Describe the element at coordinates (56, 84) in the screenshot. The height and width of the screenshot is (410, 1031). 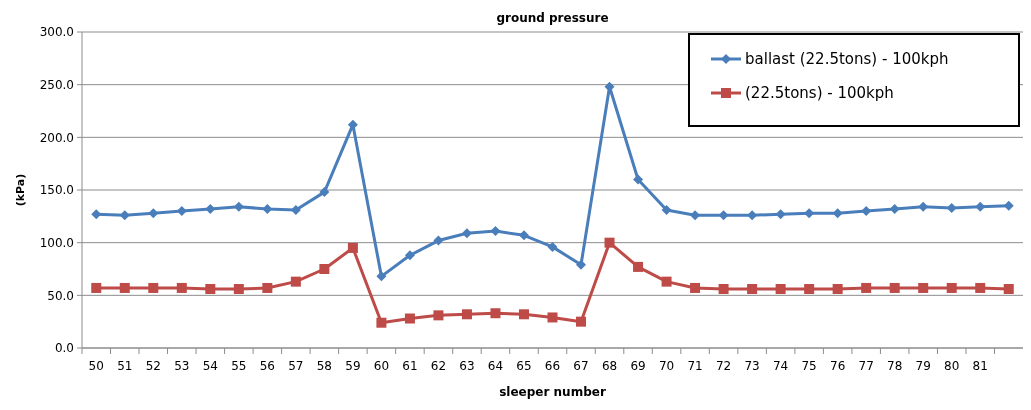
I see `y-tick-label: 250.0` at that location.